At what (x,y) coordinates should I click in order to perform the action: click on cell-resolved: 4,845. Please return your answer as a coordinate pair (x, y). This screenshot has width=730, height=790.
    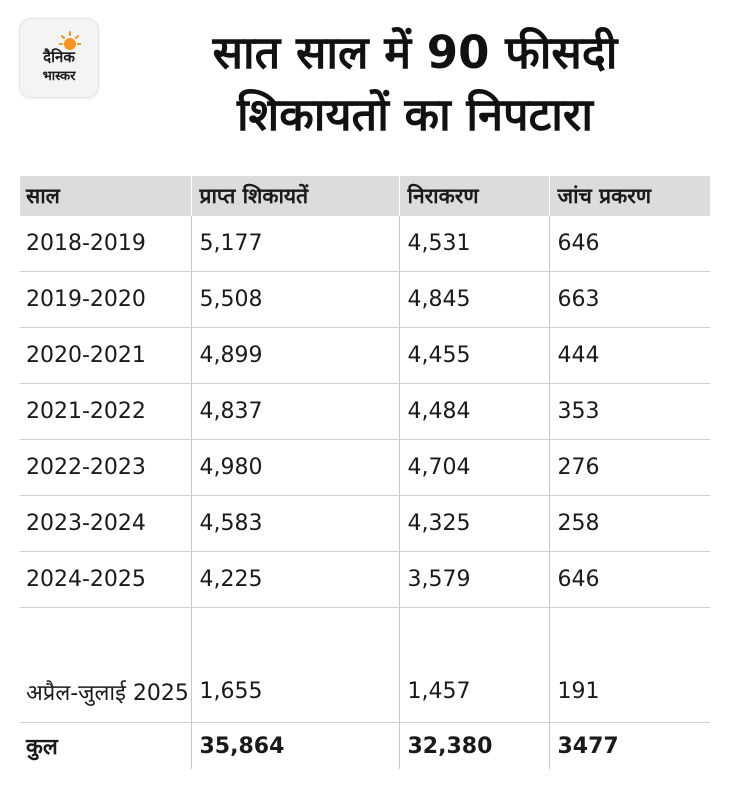
    Looking at the image, I should click on (473, 299).